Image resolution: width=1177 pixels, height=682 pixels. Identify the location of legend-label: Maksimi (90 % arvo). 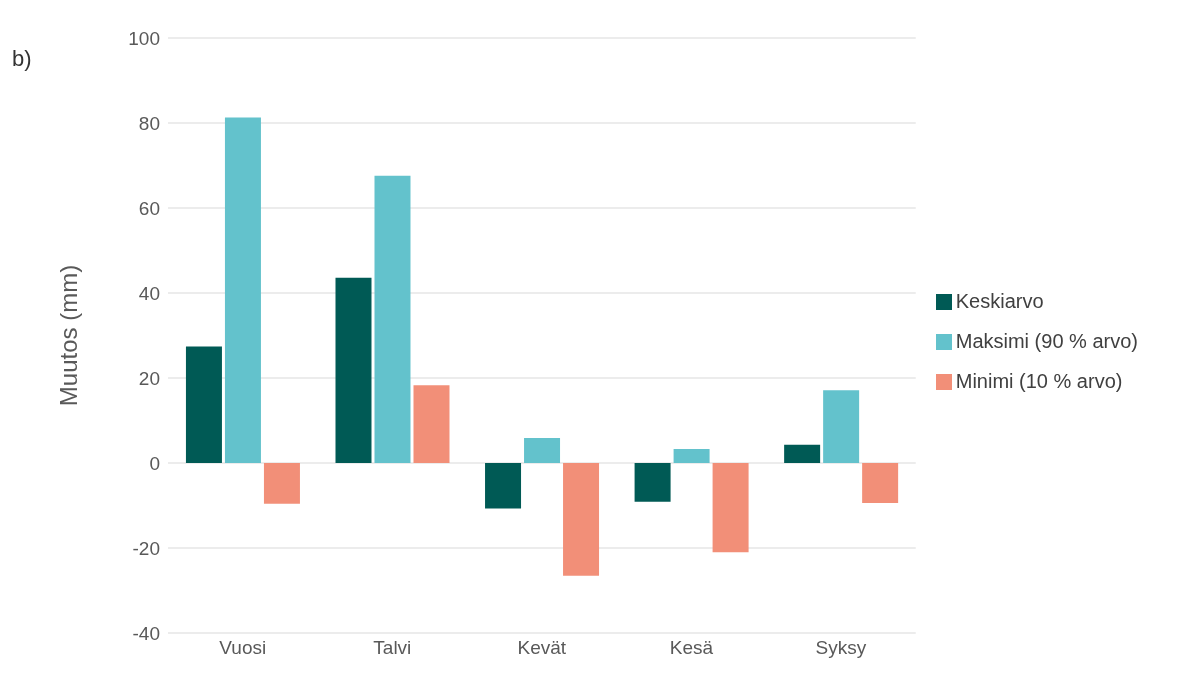
(1046, 340).